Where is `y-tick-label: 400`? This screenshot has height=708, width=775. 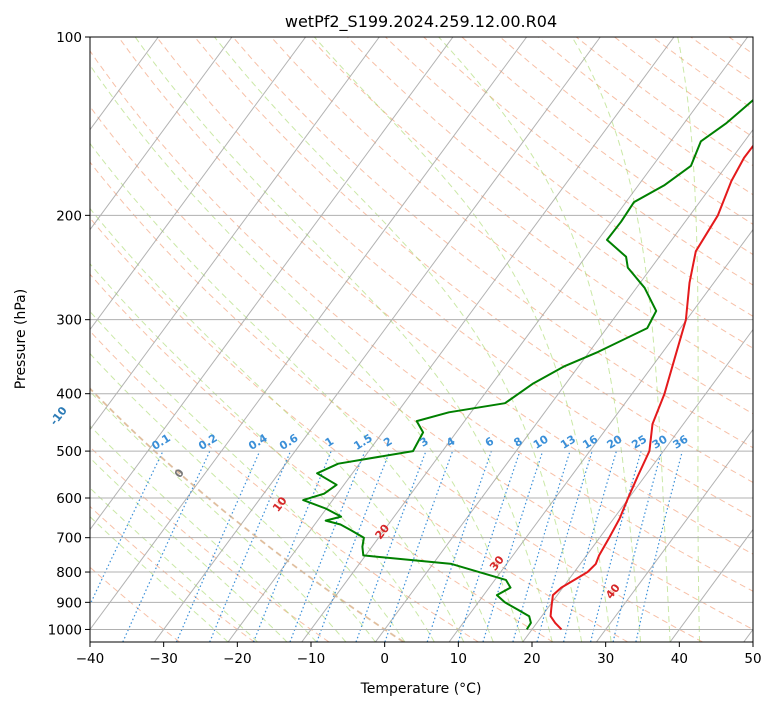 y-tick-label: 400 is located at coordinates (69, 395).